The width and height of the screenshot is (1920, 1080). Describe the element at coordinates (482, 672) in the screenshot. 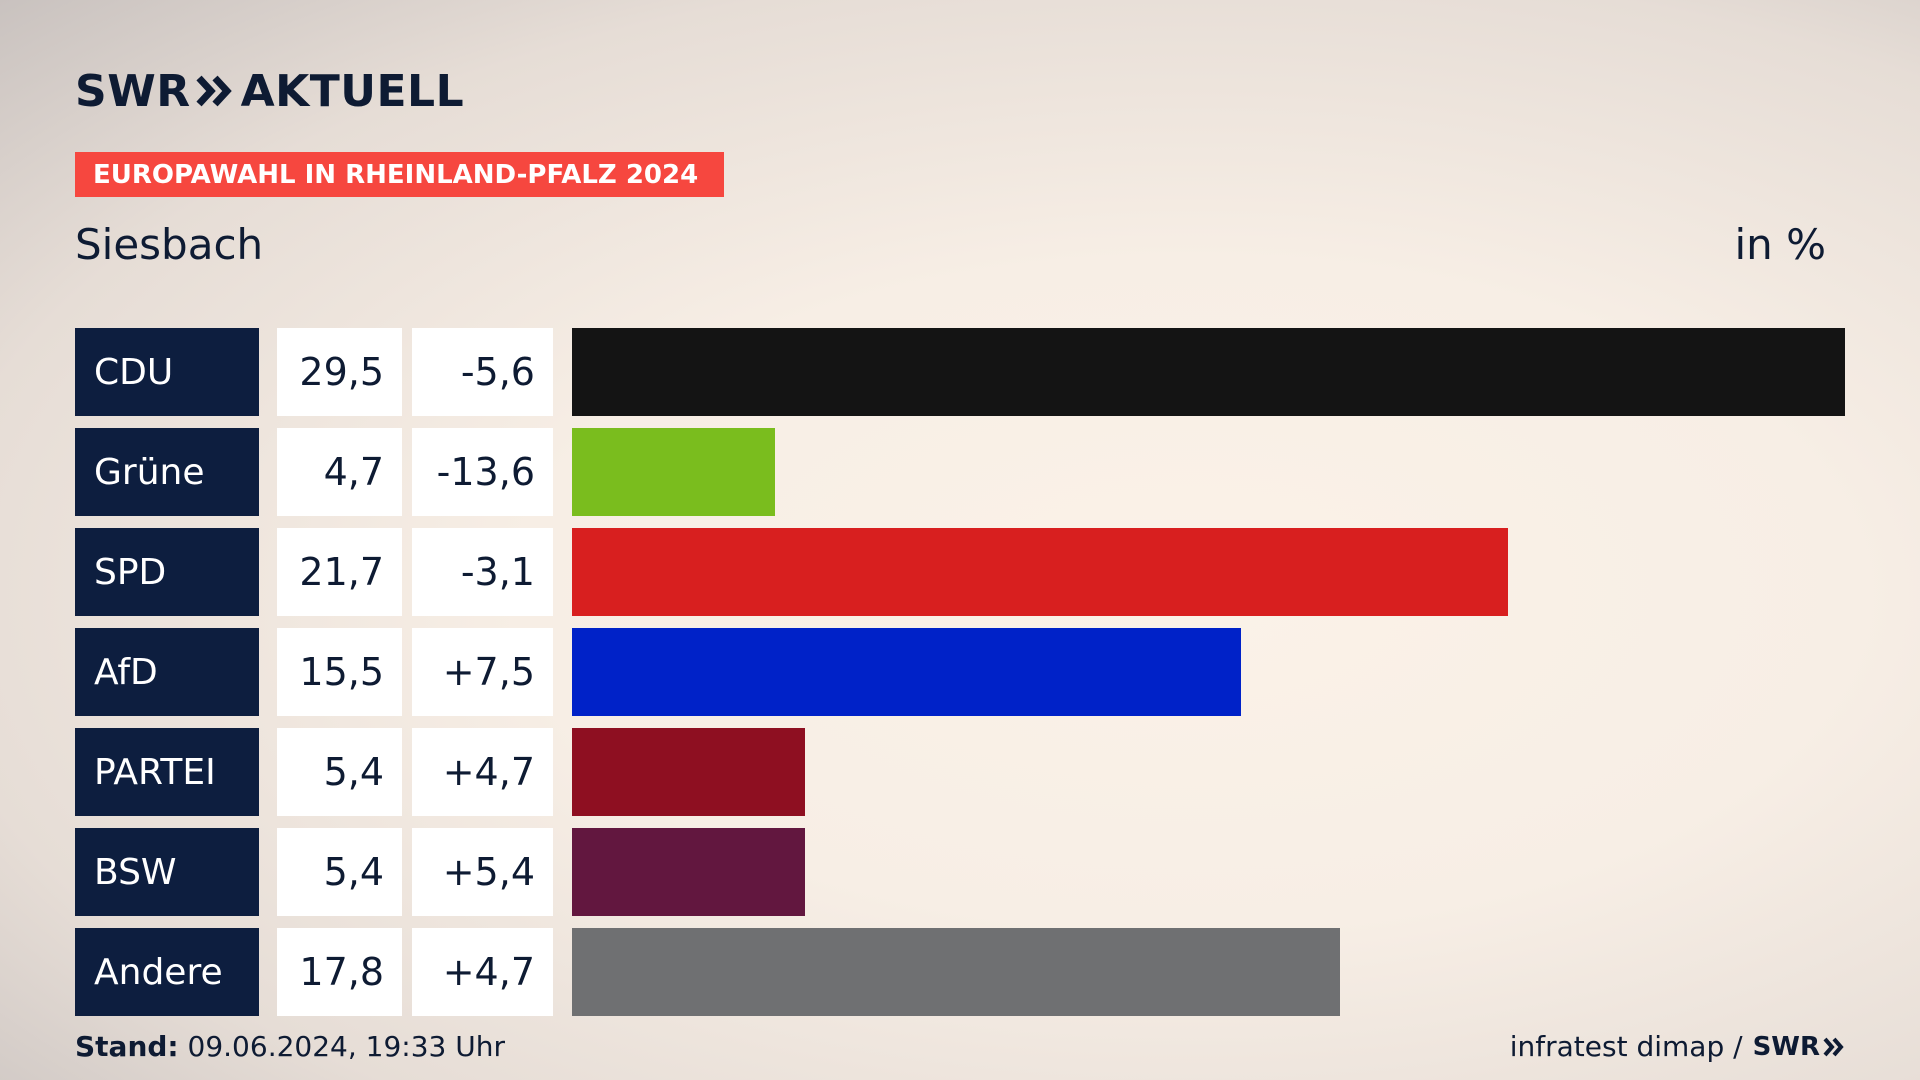

I see `change-label: +7,5` at that location.